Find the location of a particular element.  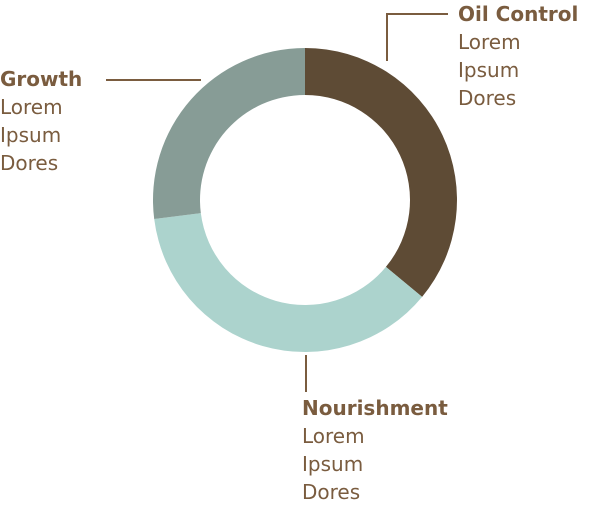

slice-description-nourishment: Lorem Ipsum Dores is located at coordinates (333, 464).